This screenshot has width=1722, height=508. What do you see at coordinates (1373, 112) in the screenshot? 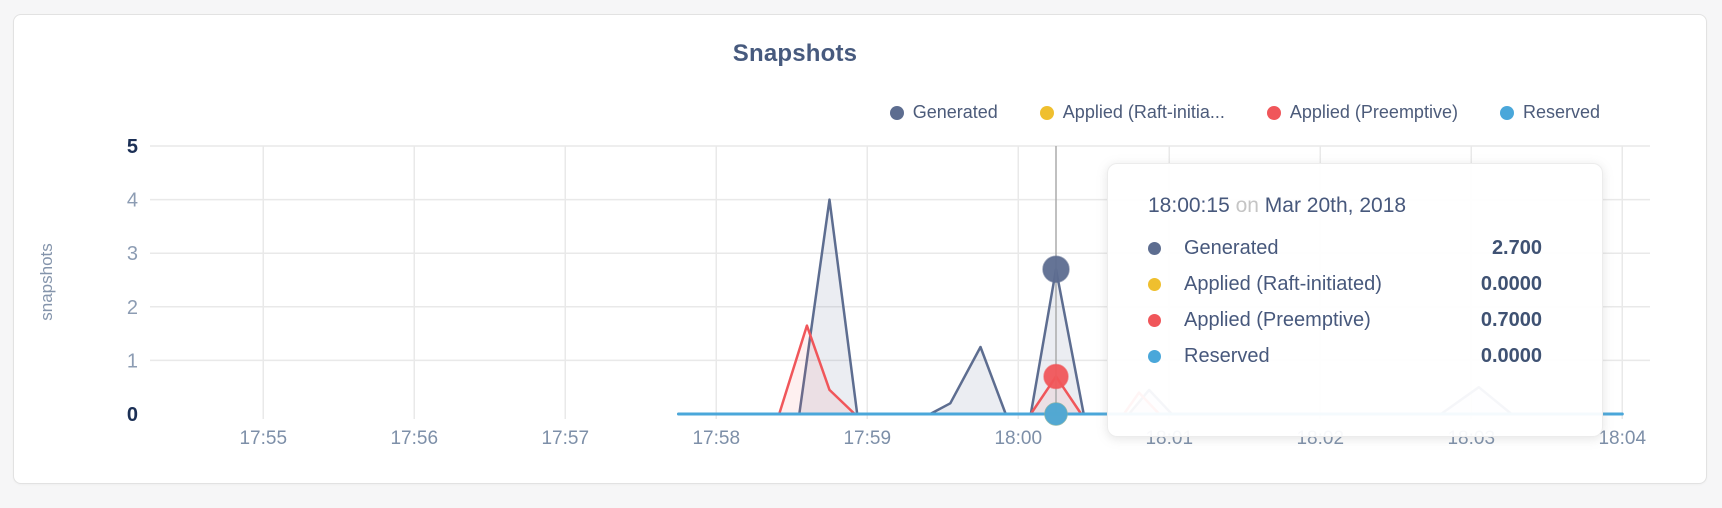
I see `legend-item-label: Applied (Preemptive)` at bounding box center [1373, 112].